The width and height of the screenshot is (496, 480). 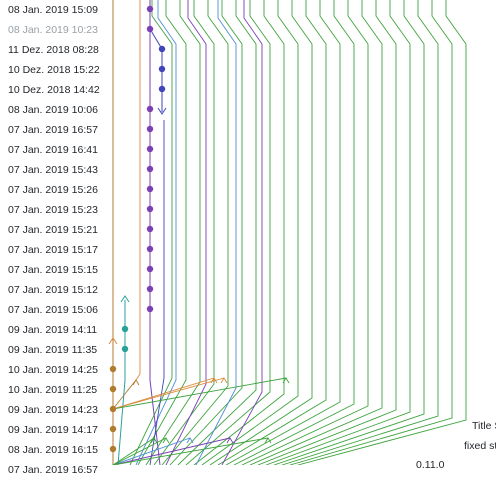 What do you see at coordinates (484, 426) in the screenshot?
I see `commit-title-label: Title S` at bounding box center [484, 426].